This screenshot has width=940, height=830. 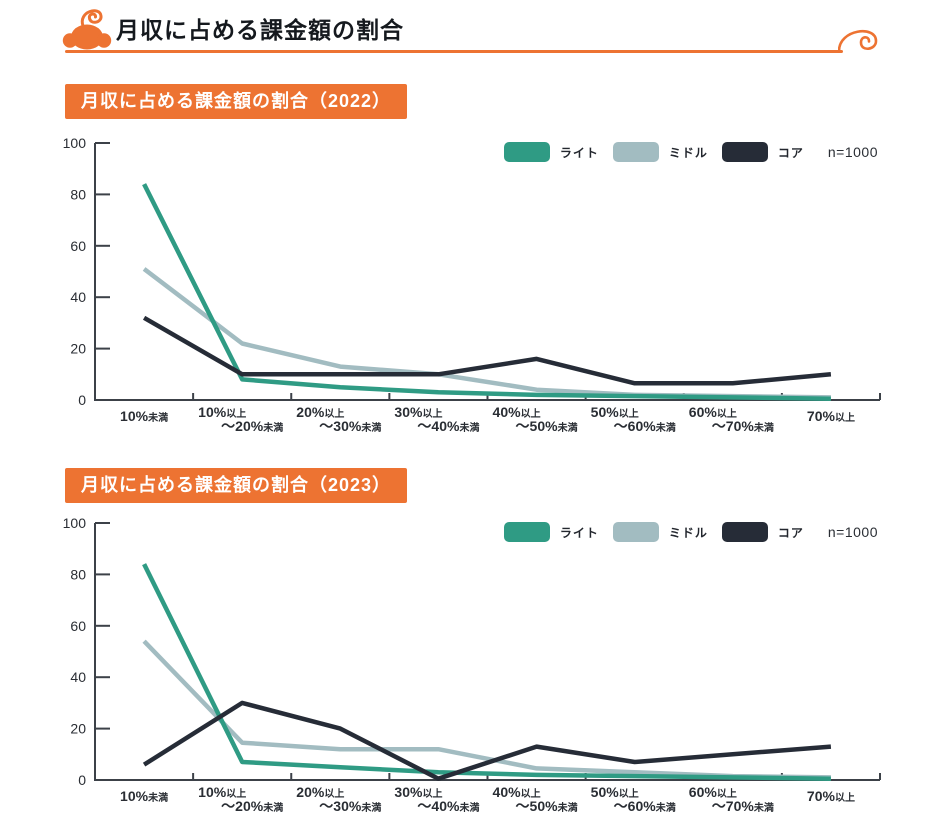 What do you see at coordinates (87, 29) in the screenshot?
I see `cloud-icon` at bounding box center [87, 29].